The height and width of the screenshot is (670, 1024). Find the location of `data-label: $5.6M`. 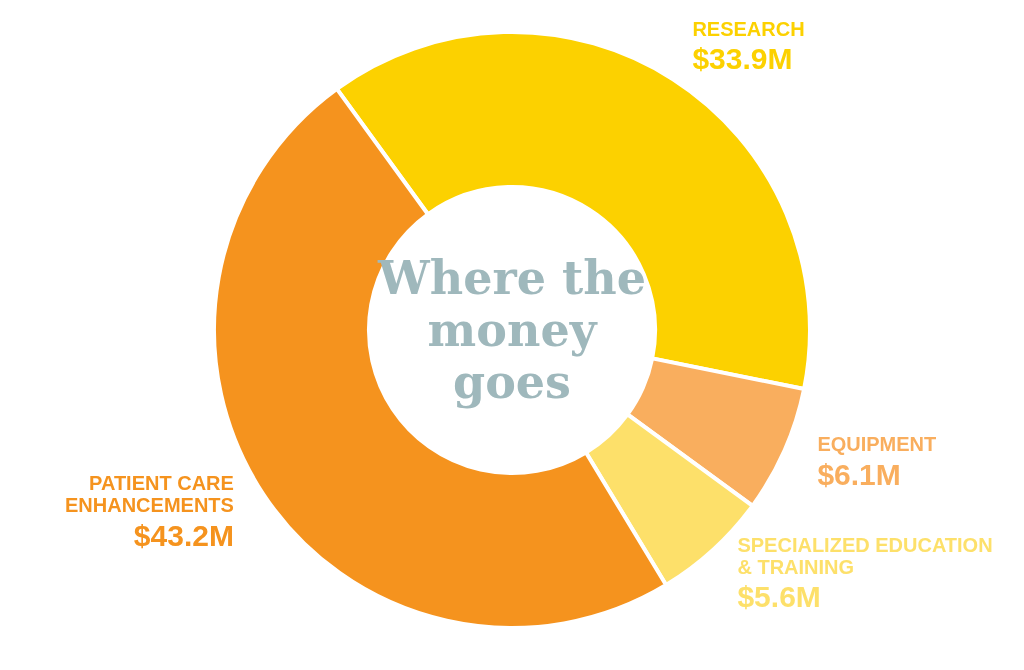

data-label: $5.6M is located at coordinates (779, 597).